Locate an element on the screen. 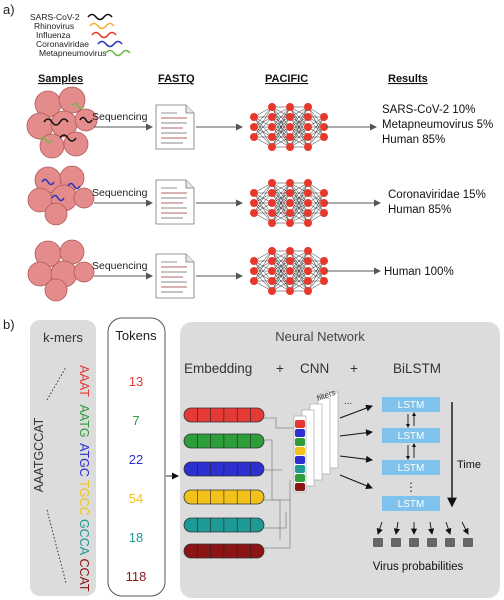  virus-probability-outputs is located at coordinates (423, 534).